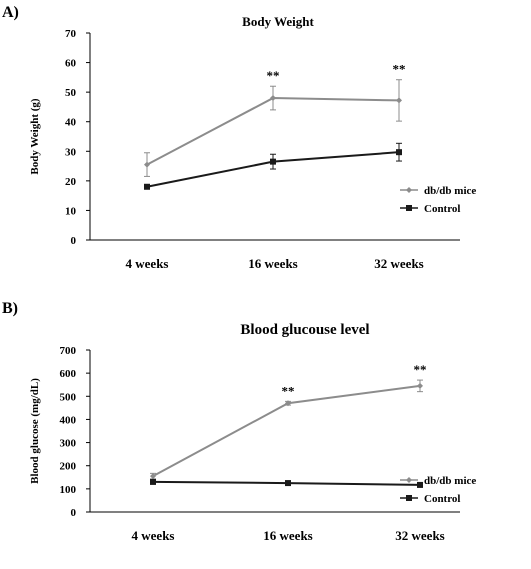  I want to click on panel-label: A), so click(10, 12).